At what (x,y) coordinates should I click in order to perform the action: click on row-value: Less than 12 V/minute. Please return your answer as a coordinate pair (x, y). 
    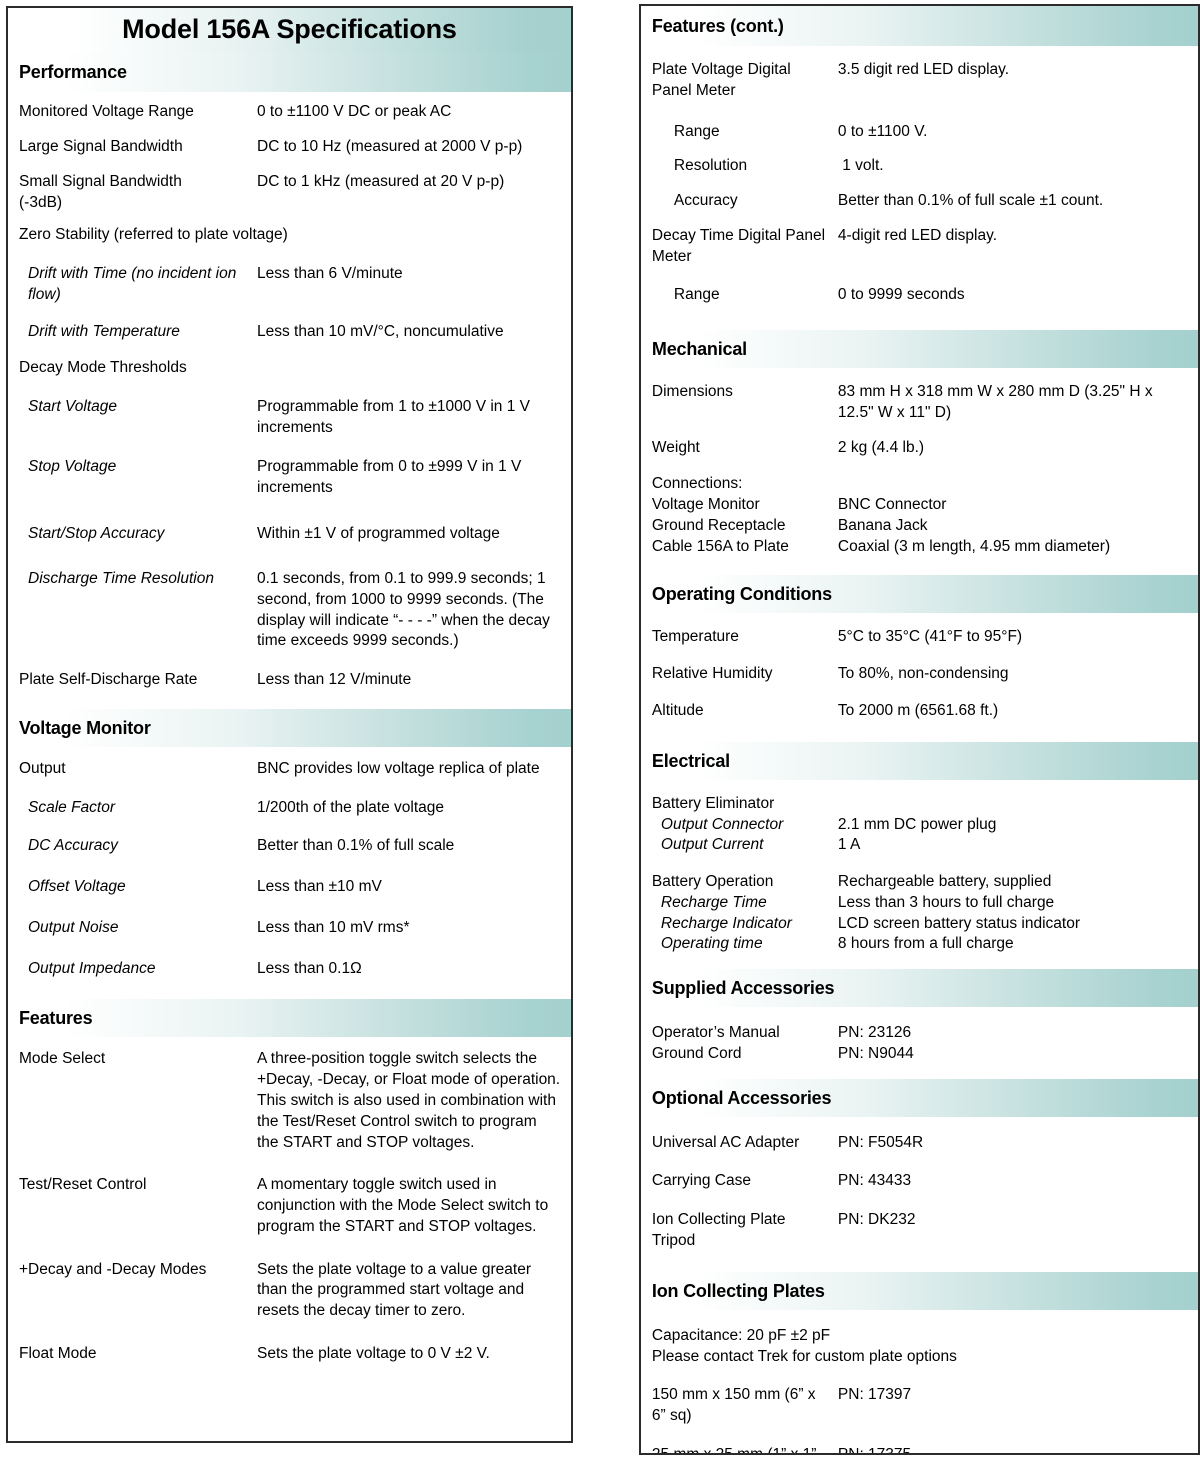
    Looking at the image, I should click on (334, 680).